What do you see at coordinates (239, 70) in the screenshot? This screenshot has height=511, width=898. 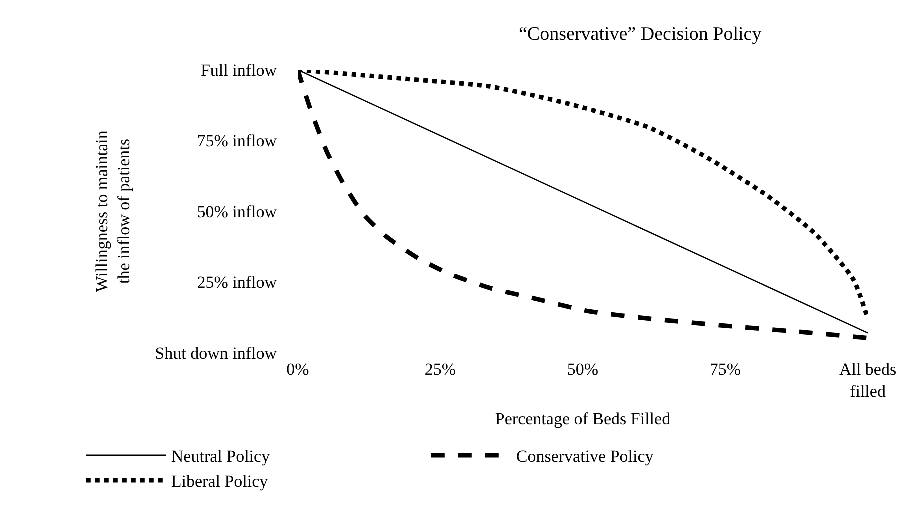 I see `y-tick-label: Full inflow` at bounding box center [239, 70].